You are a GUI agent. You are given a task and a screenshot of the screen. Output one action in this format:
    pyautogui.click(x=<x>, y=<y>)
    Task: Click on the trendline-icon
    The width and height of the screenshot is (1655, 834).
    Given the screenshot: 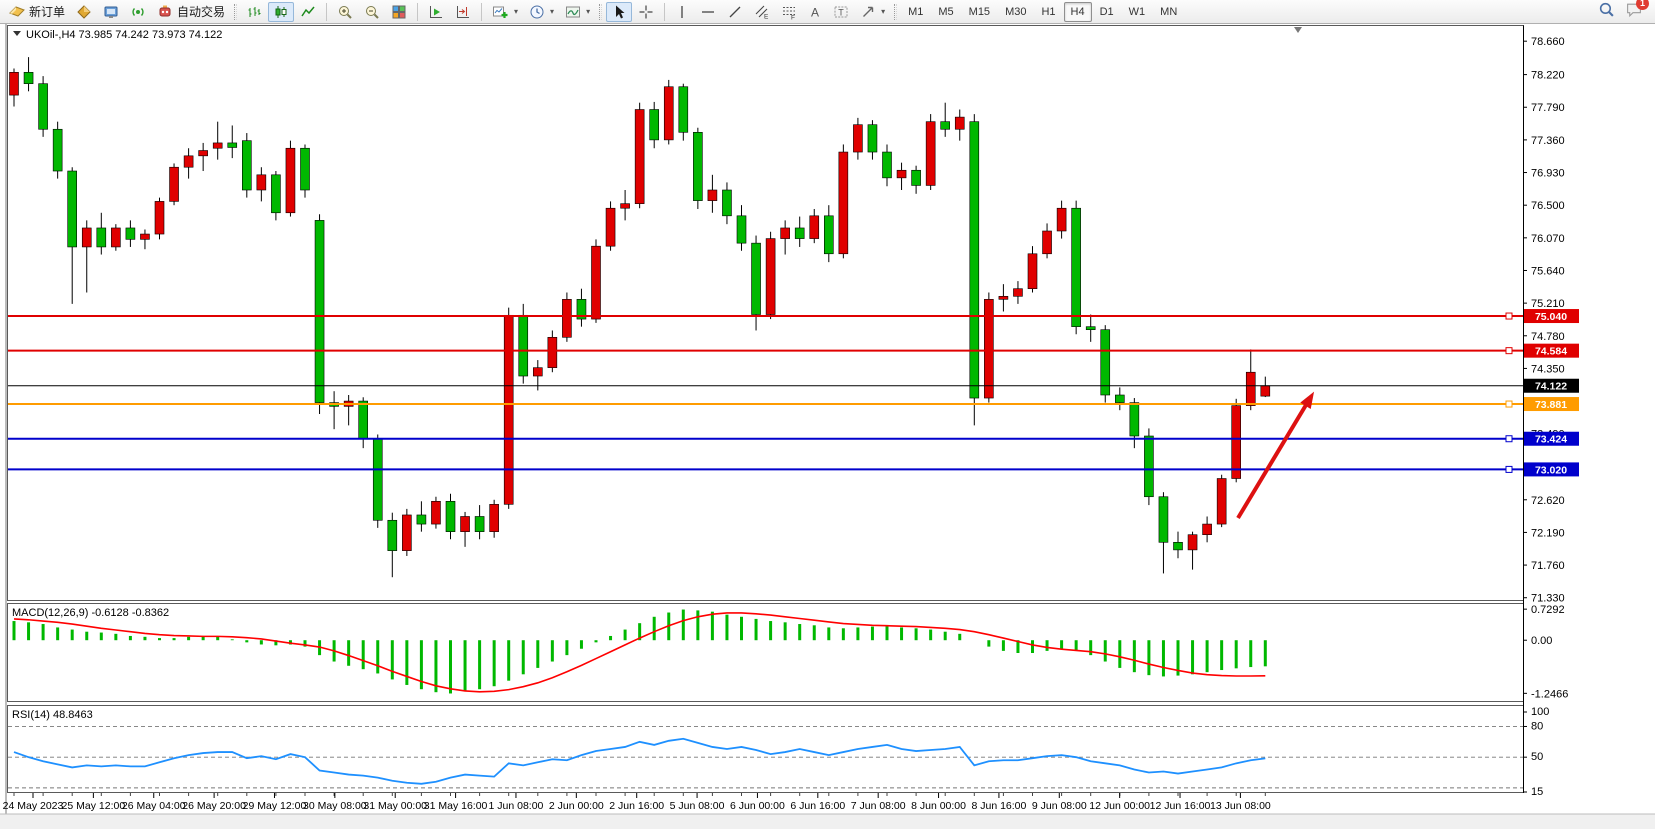 What is the action you would take?
    pyautogui.click(x=735, y=11)
    